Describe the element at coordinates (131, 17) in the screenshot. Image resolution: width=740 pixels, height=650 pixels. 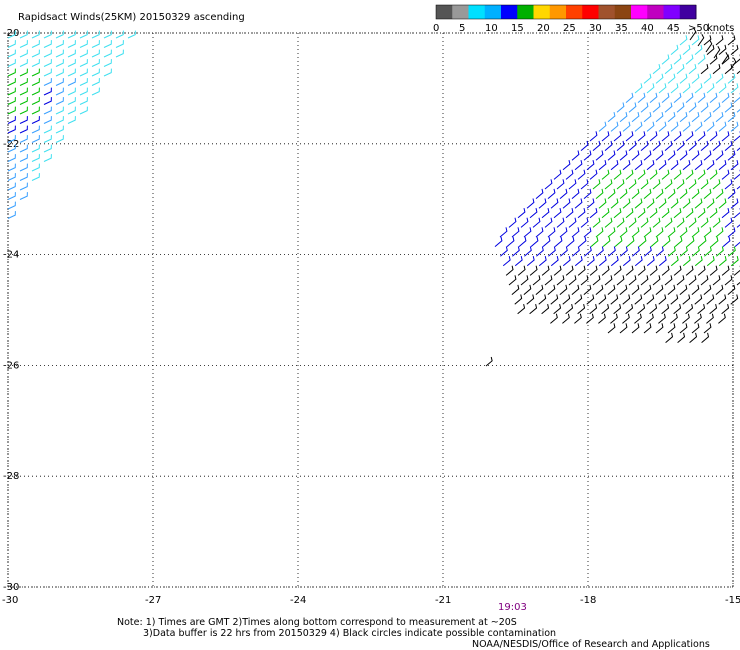
I see `map-title: Rapidsact Winds(25KM) 20150329 ascending` at that location.